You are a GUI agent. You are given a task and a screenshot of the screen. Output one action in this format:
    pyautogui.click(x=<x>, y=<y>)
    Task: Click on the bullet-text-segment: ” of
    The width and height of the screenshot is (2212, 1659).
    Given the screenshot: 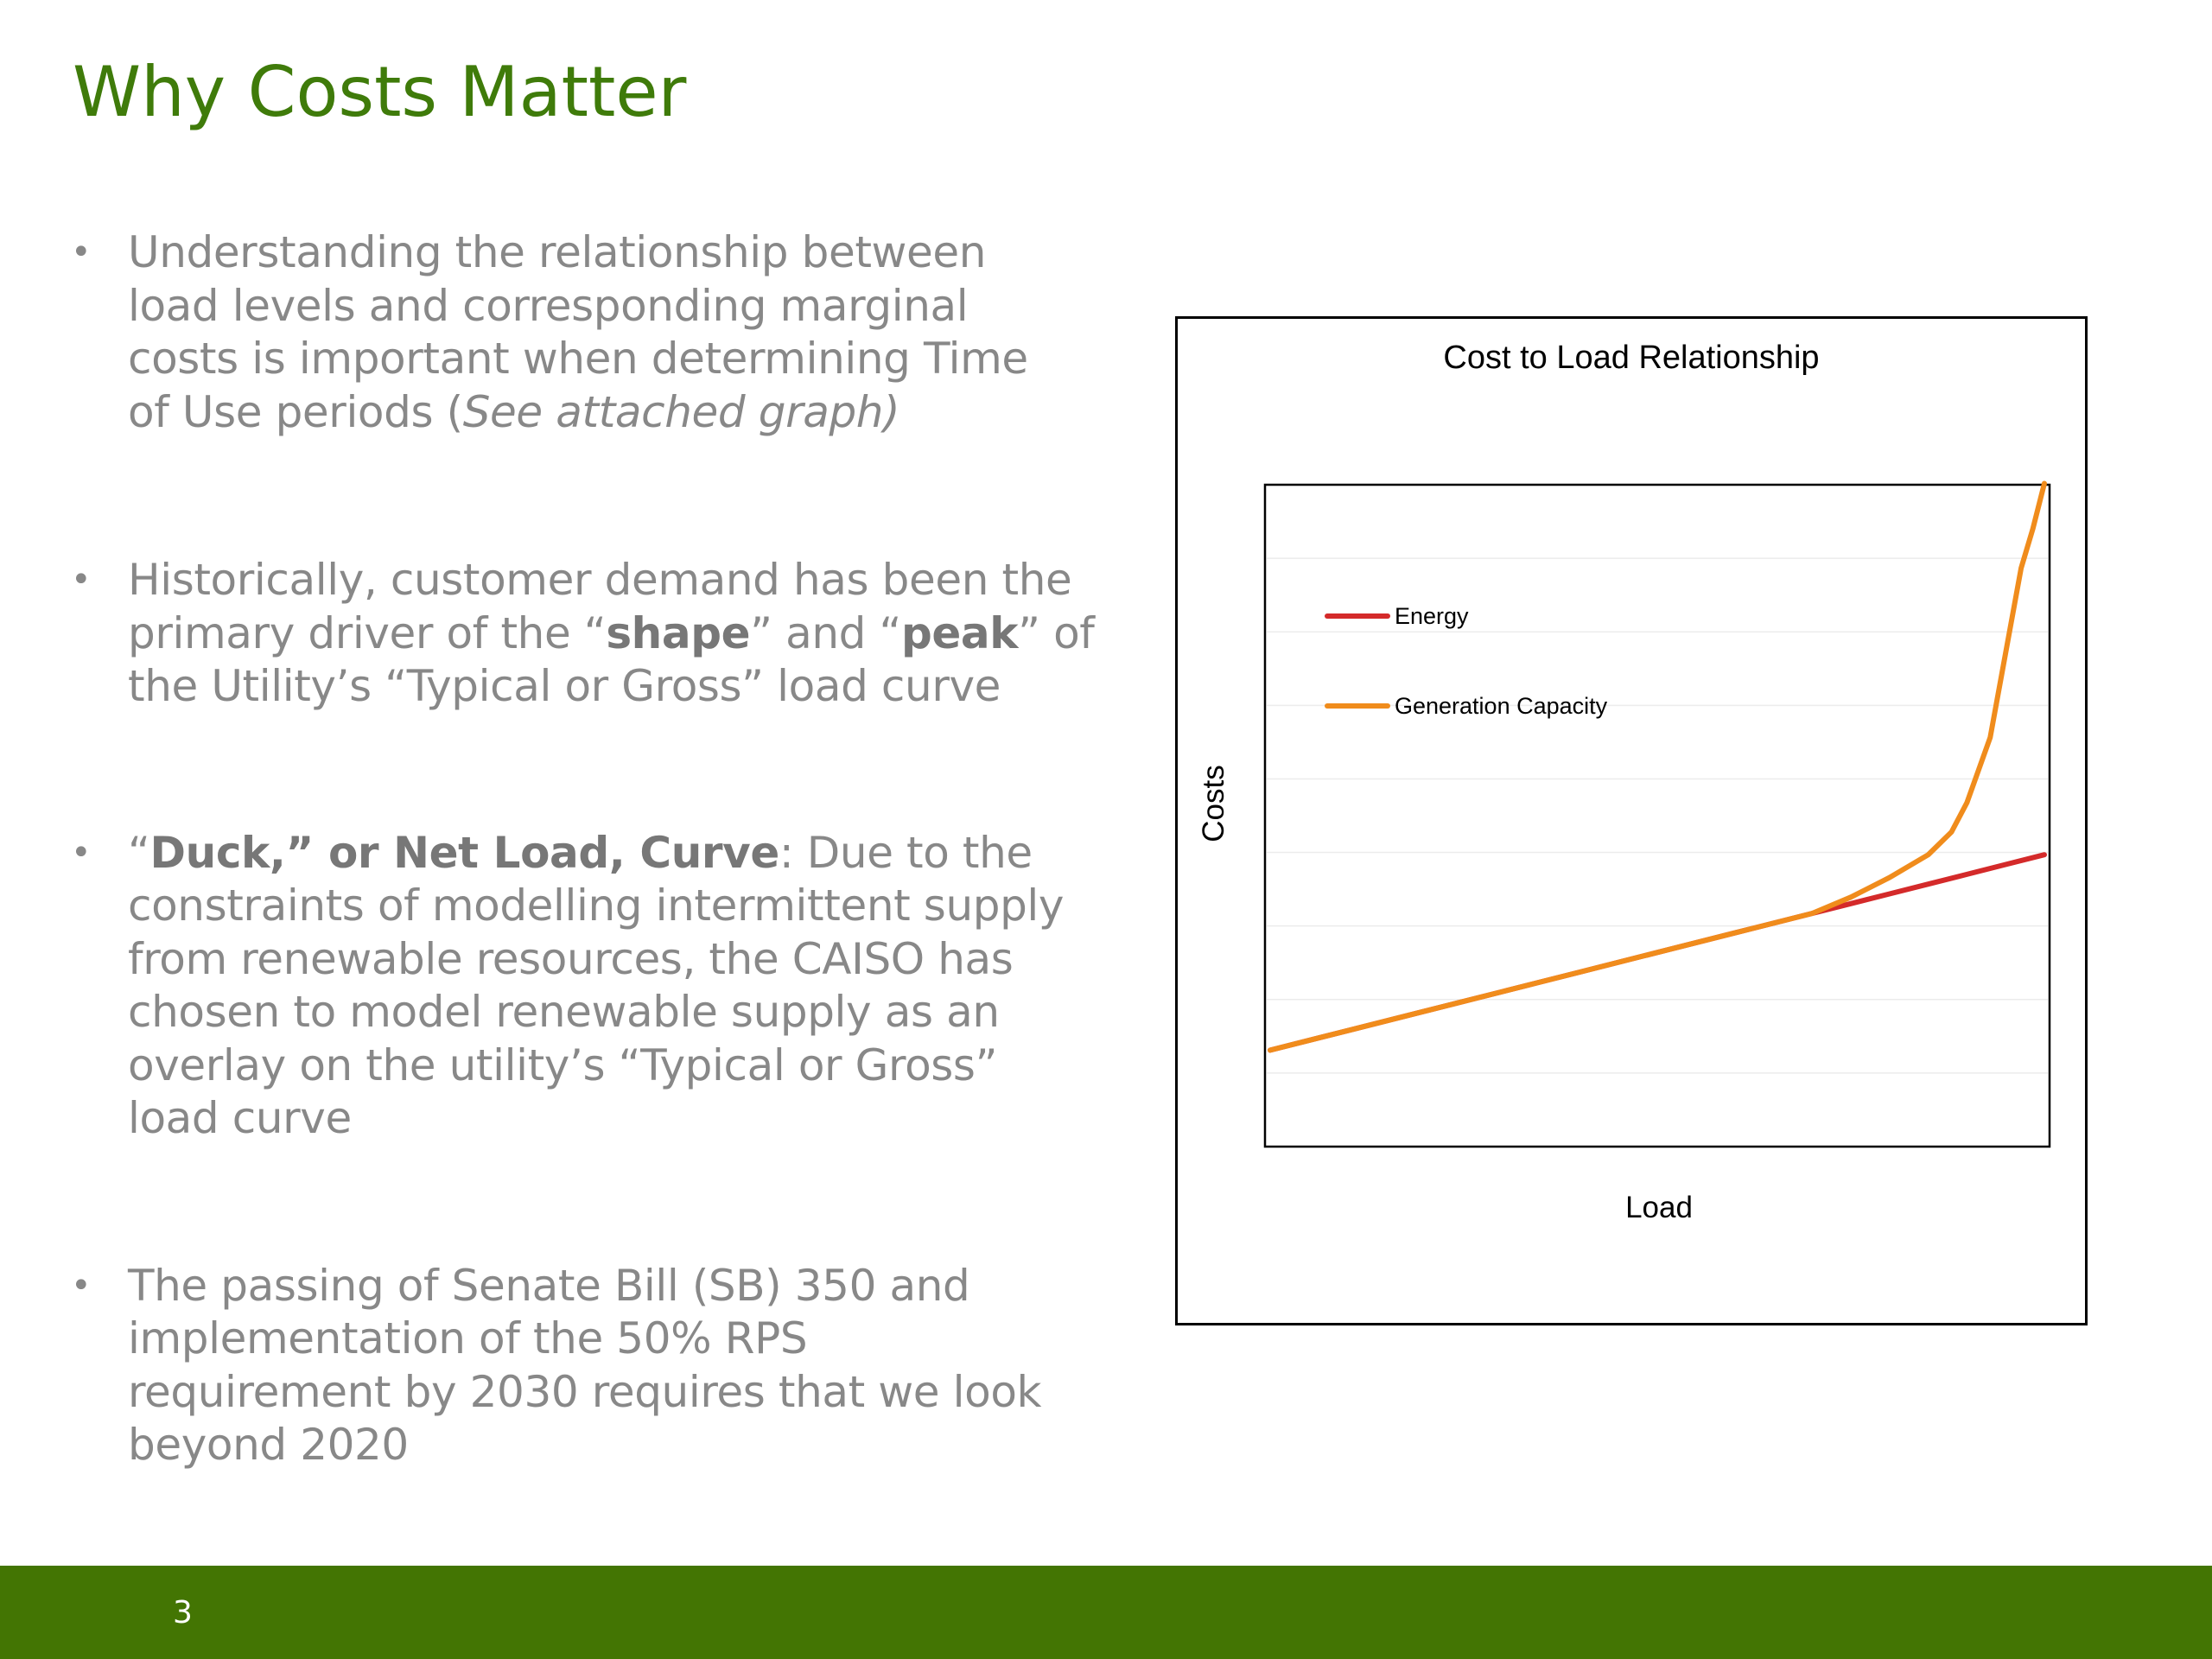 What is the action you would take?
    pyautogui.click(x=1056, y=632)
    